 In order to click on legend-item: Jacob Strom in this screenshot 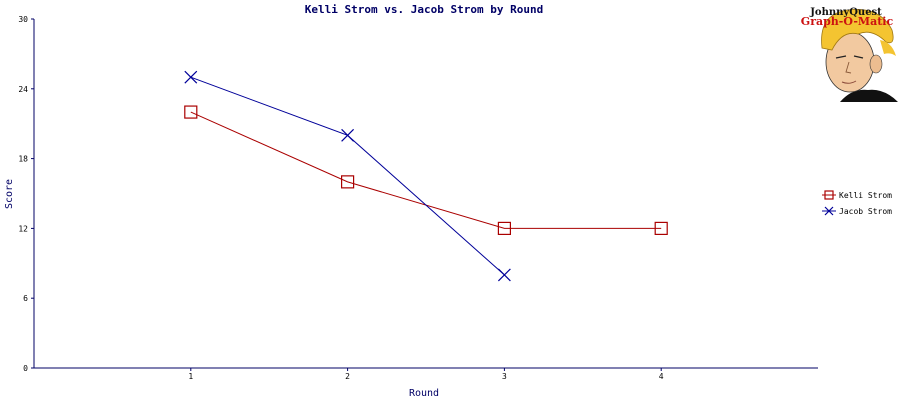, I will do `click(857, 211)`.